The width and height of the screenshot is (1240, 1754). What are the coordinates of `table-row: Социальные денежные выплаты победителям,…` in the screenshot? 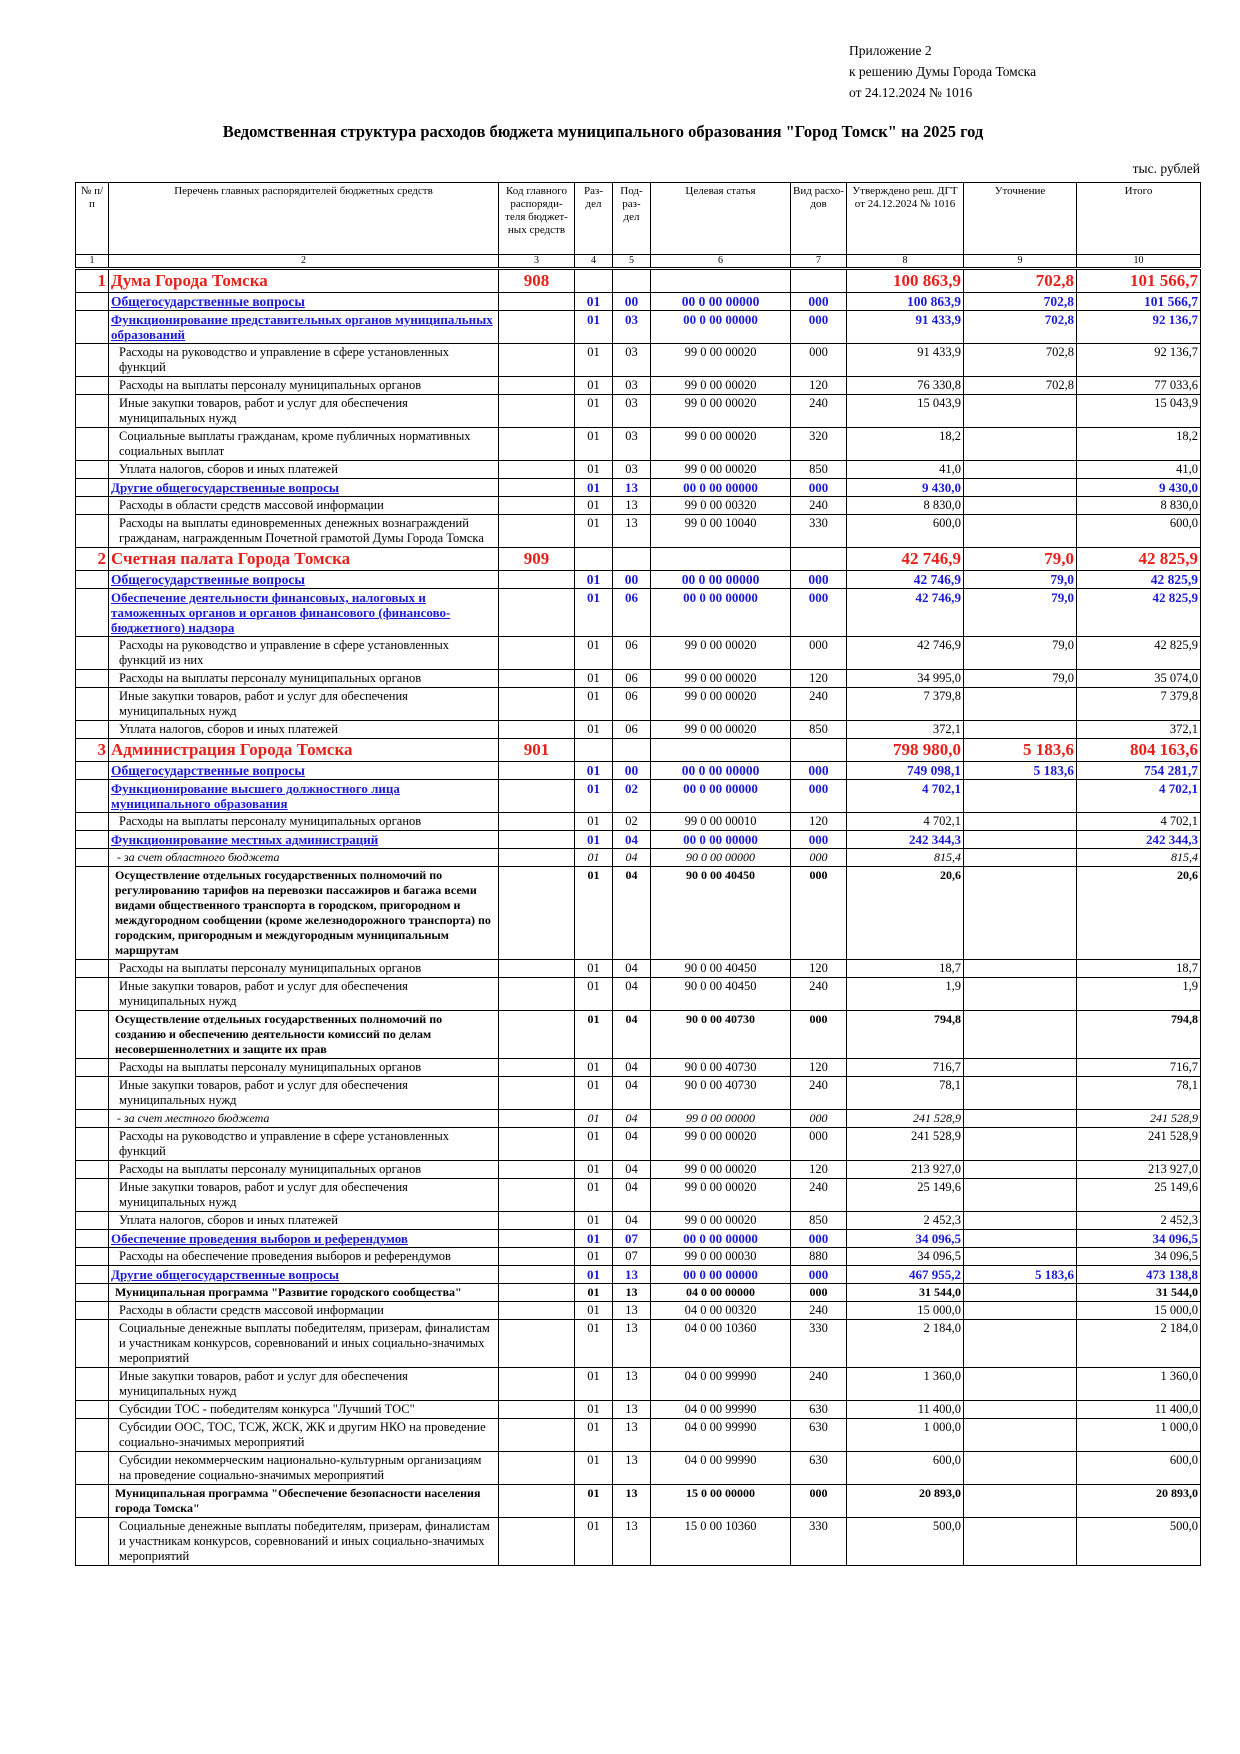 It's located at (638, 1541).